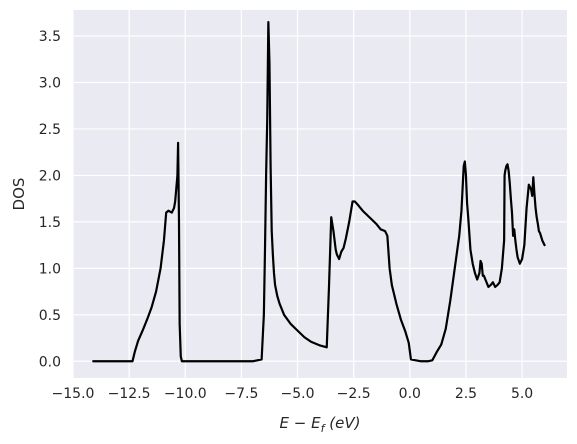 The image size is (577, 444). What do you see at coordinates (410, 394) in the screenshot?
I see `x-tick-label: 0.0` at bounding box center [410, 394].